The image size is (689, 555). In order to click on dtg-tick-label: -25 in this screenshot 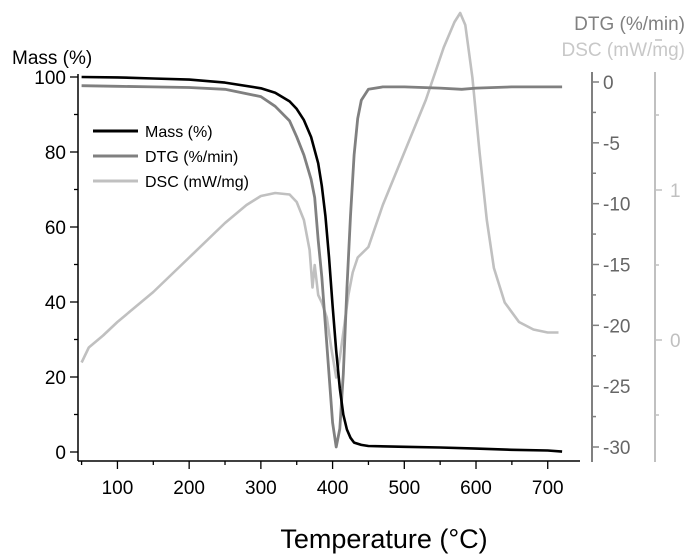, I will do `click(616, 387)`.